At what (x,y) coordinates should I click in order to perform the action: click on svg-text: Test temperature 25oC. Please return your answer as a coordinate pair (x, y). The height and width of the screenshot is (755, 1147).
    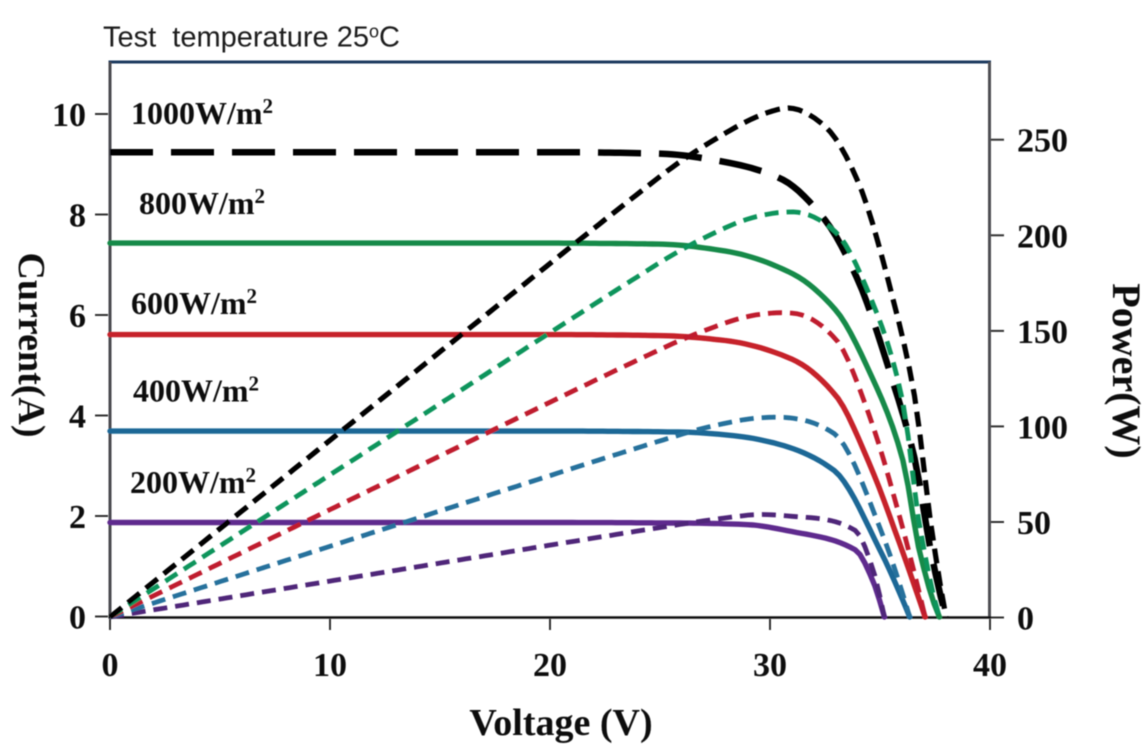
    Looking at the image, I should click on (251, 38).